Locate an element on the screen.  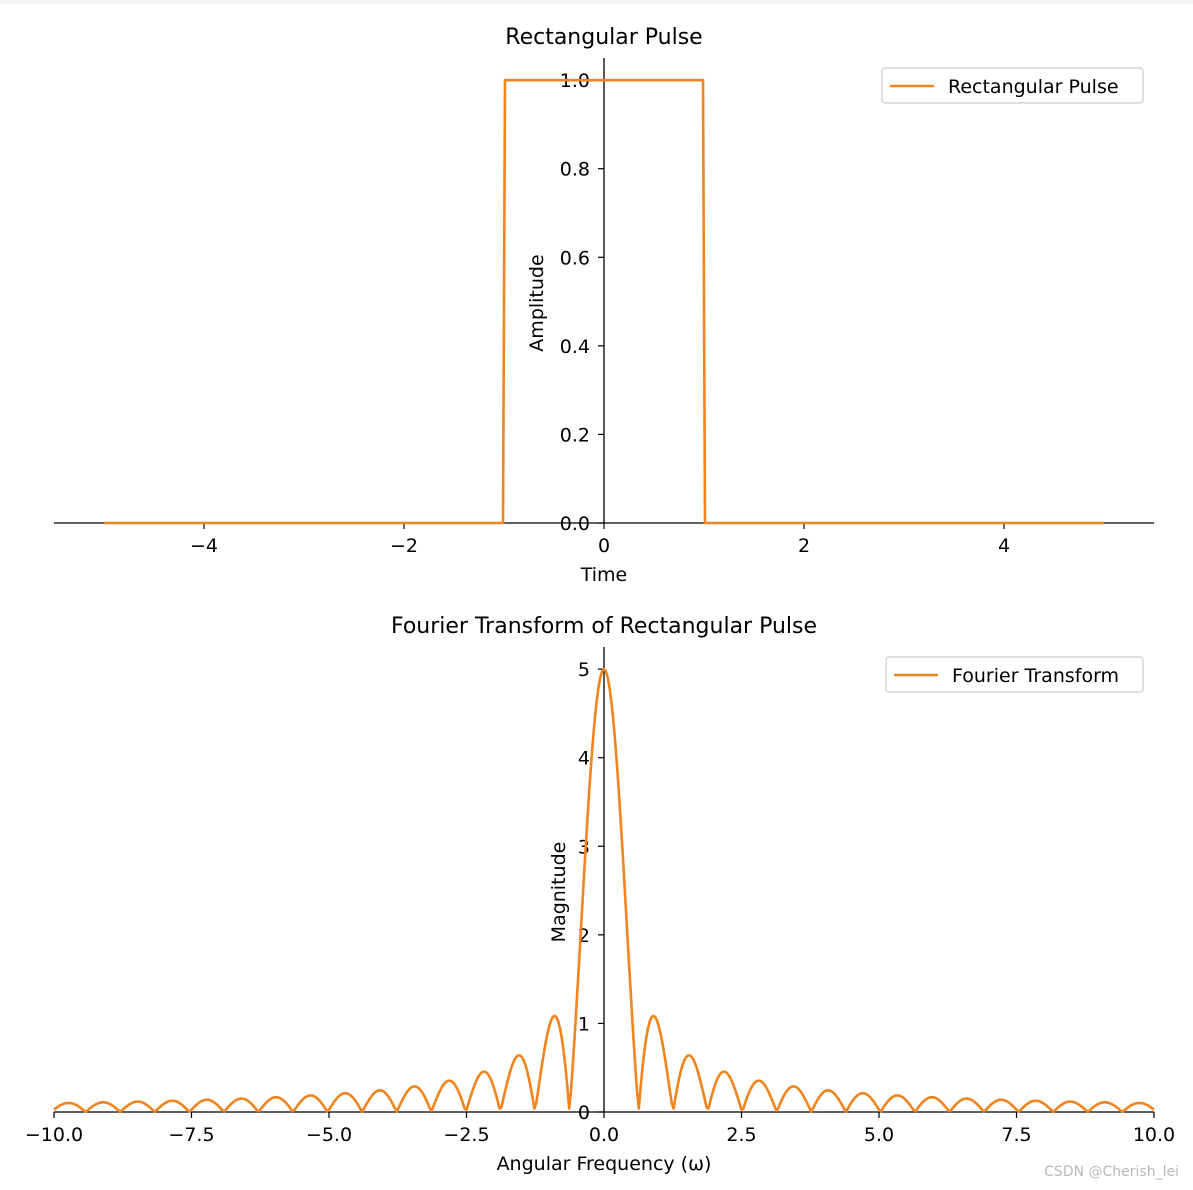
y-axis-label: Magnitude is located at coordinates (559, 892).